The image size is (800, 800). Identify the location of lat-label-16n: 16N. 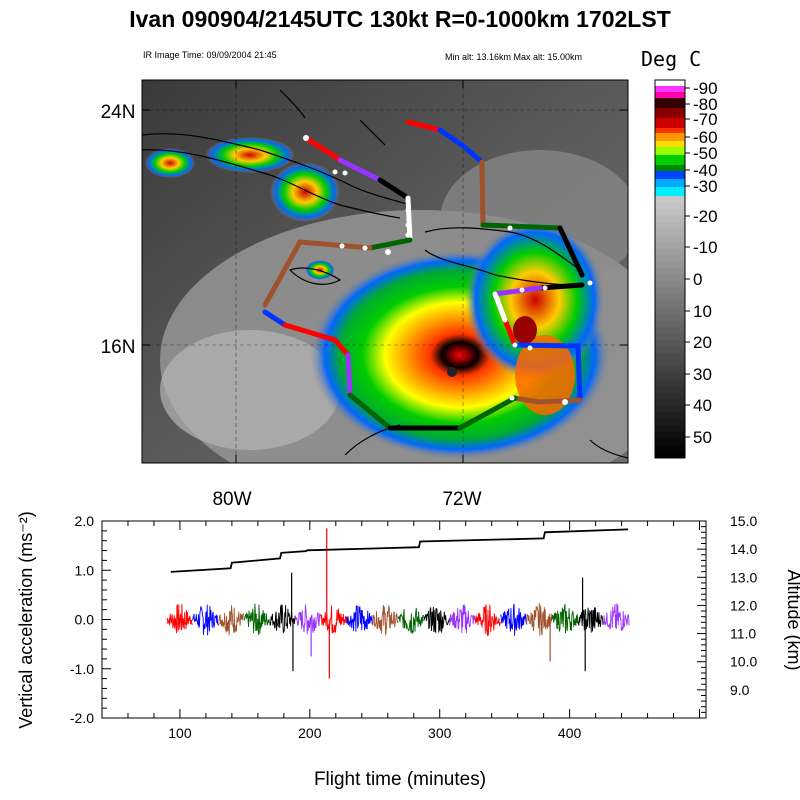
(118, 347).